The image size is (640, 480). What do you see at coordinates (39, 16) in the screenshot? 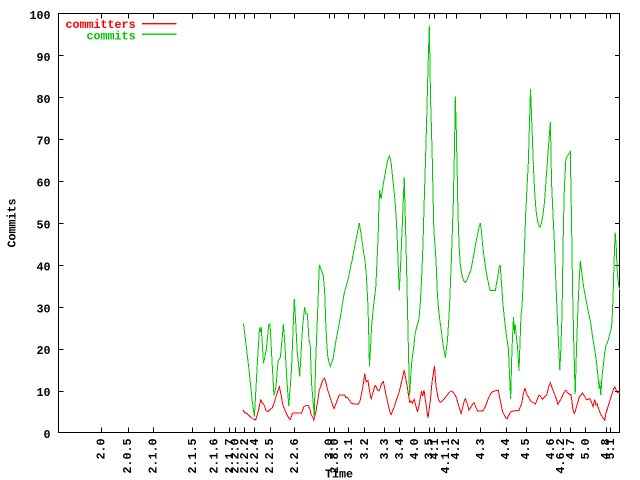
I see `svg-text: 100` at bounding box center [39, 16].